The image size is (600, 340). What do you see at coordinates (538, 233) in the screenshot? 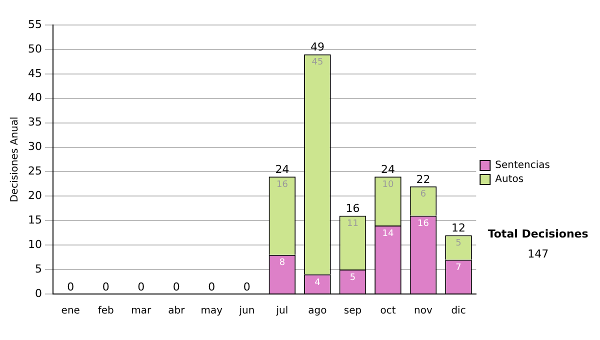
I see `text: Total Decisiones` at bounding box center [538, 233].